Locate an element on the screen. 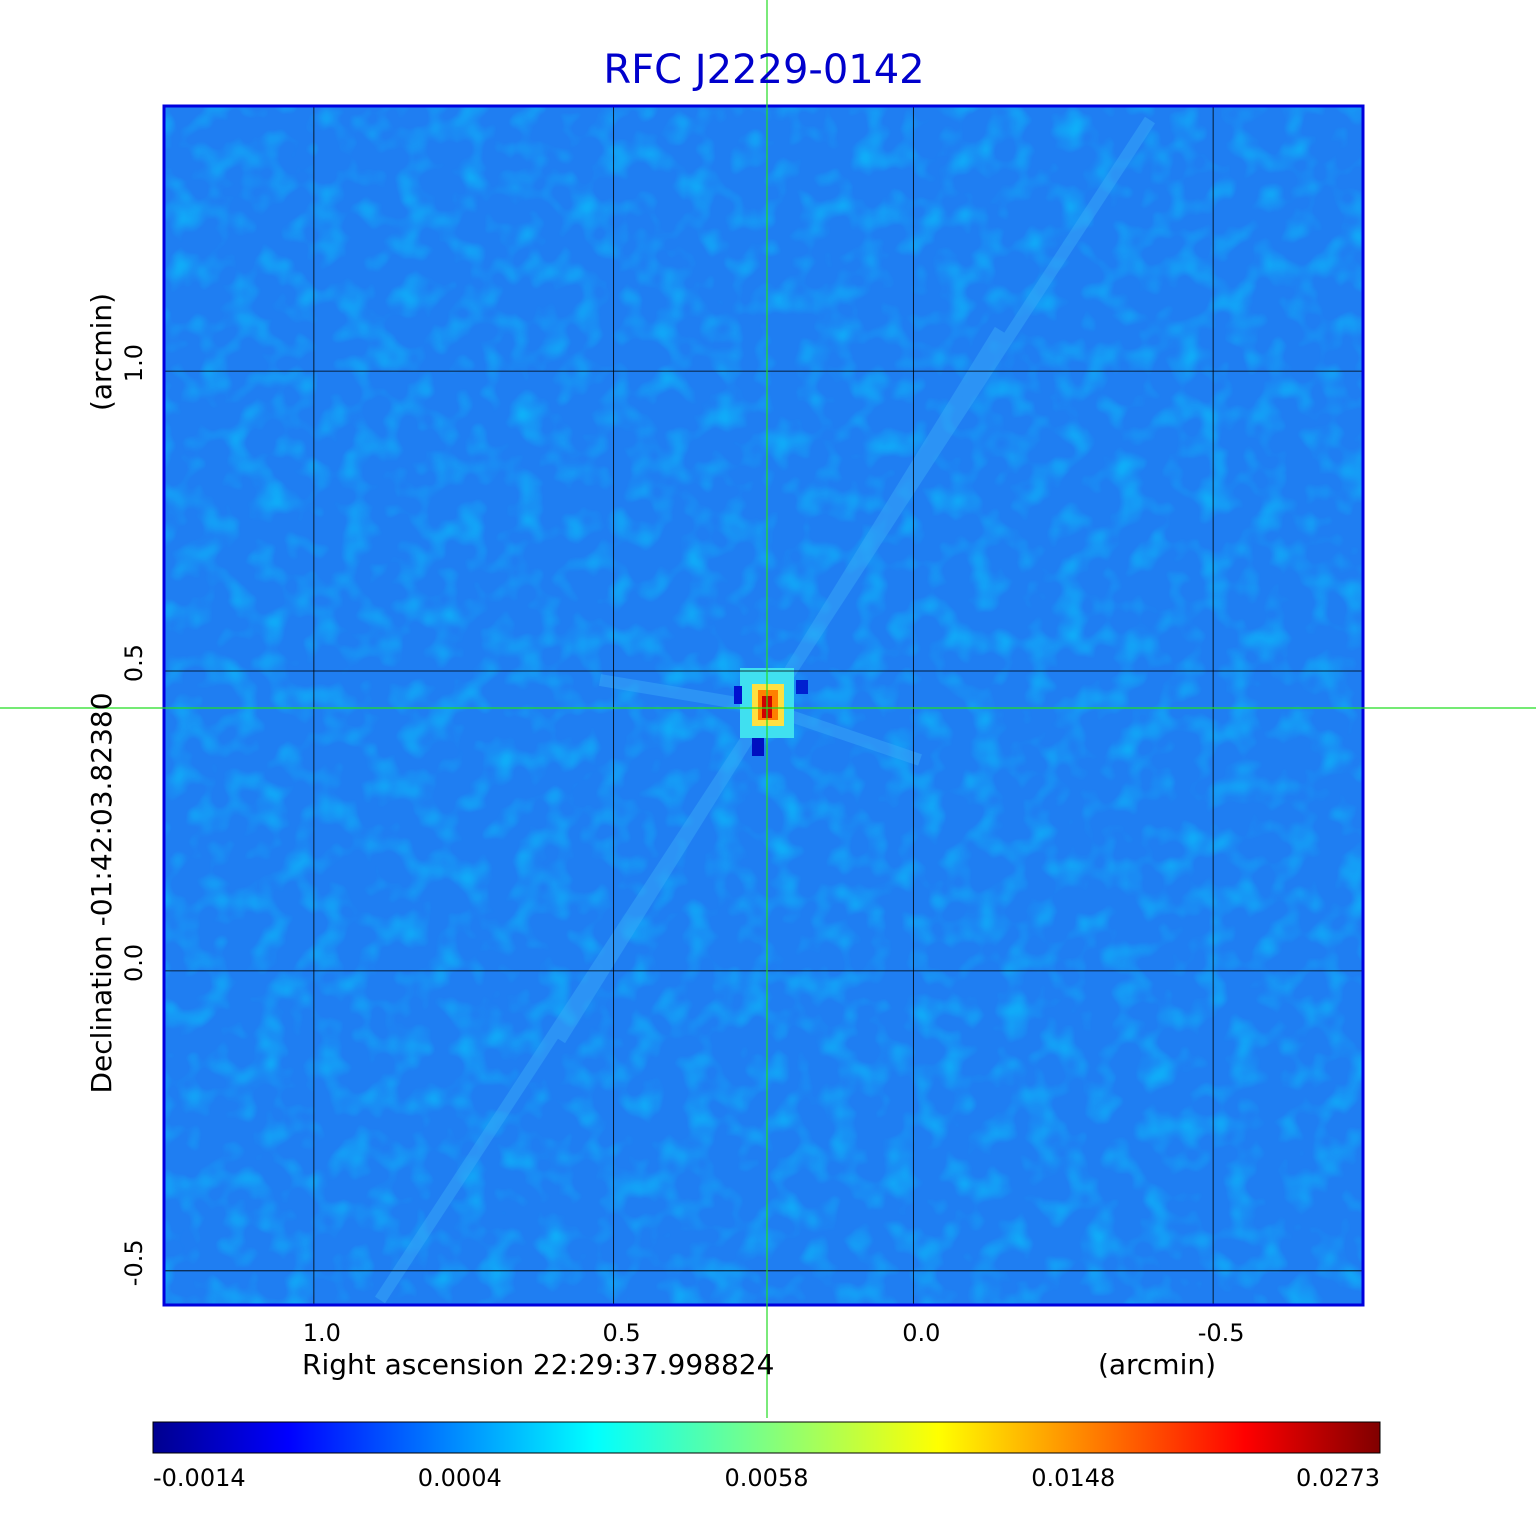 Image resolution: width=1536 pixels, height=1515 pixels. colorbar-tick-label: 0.0004 is located at coordinates (460, 1478).